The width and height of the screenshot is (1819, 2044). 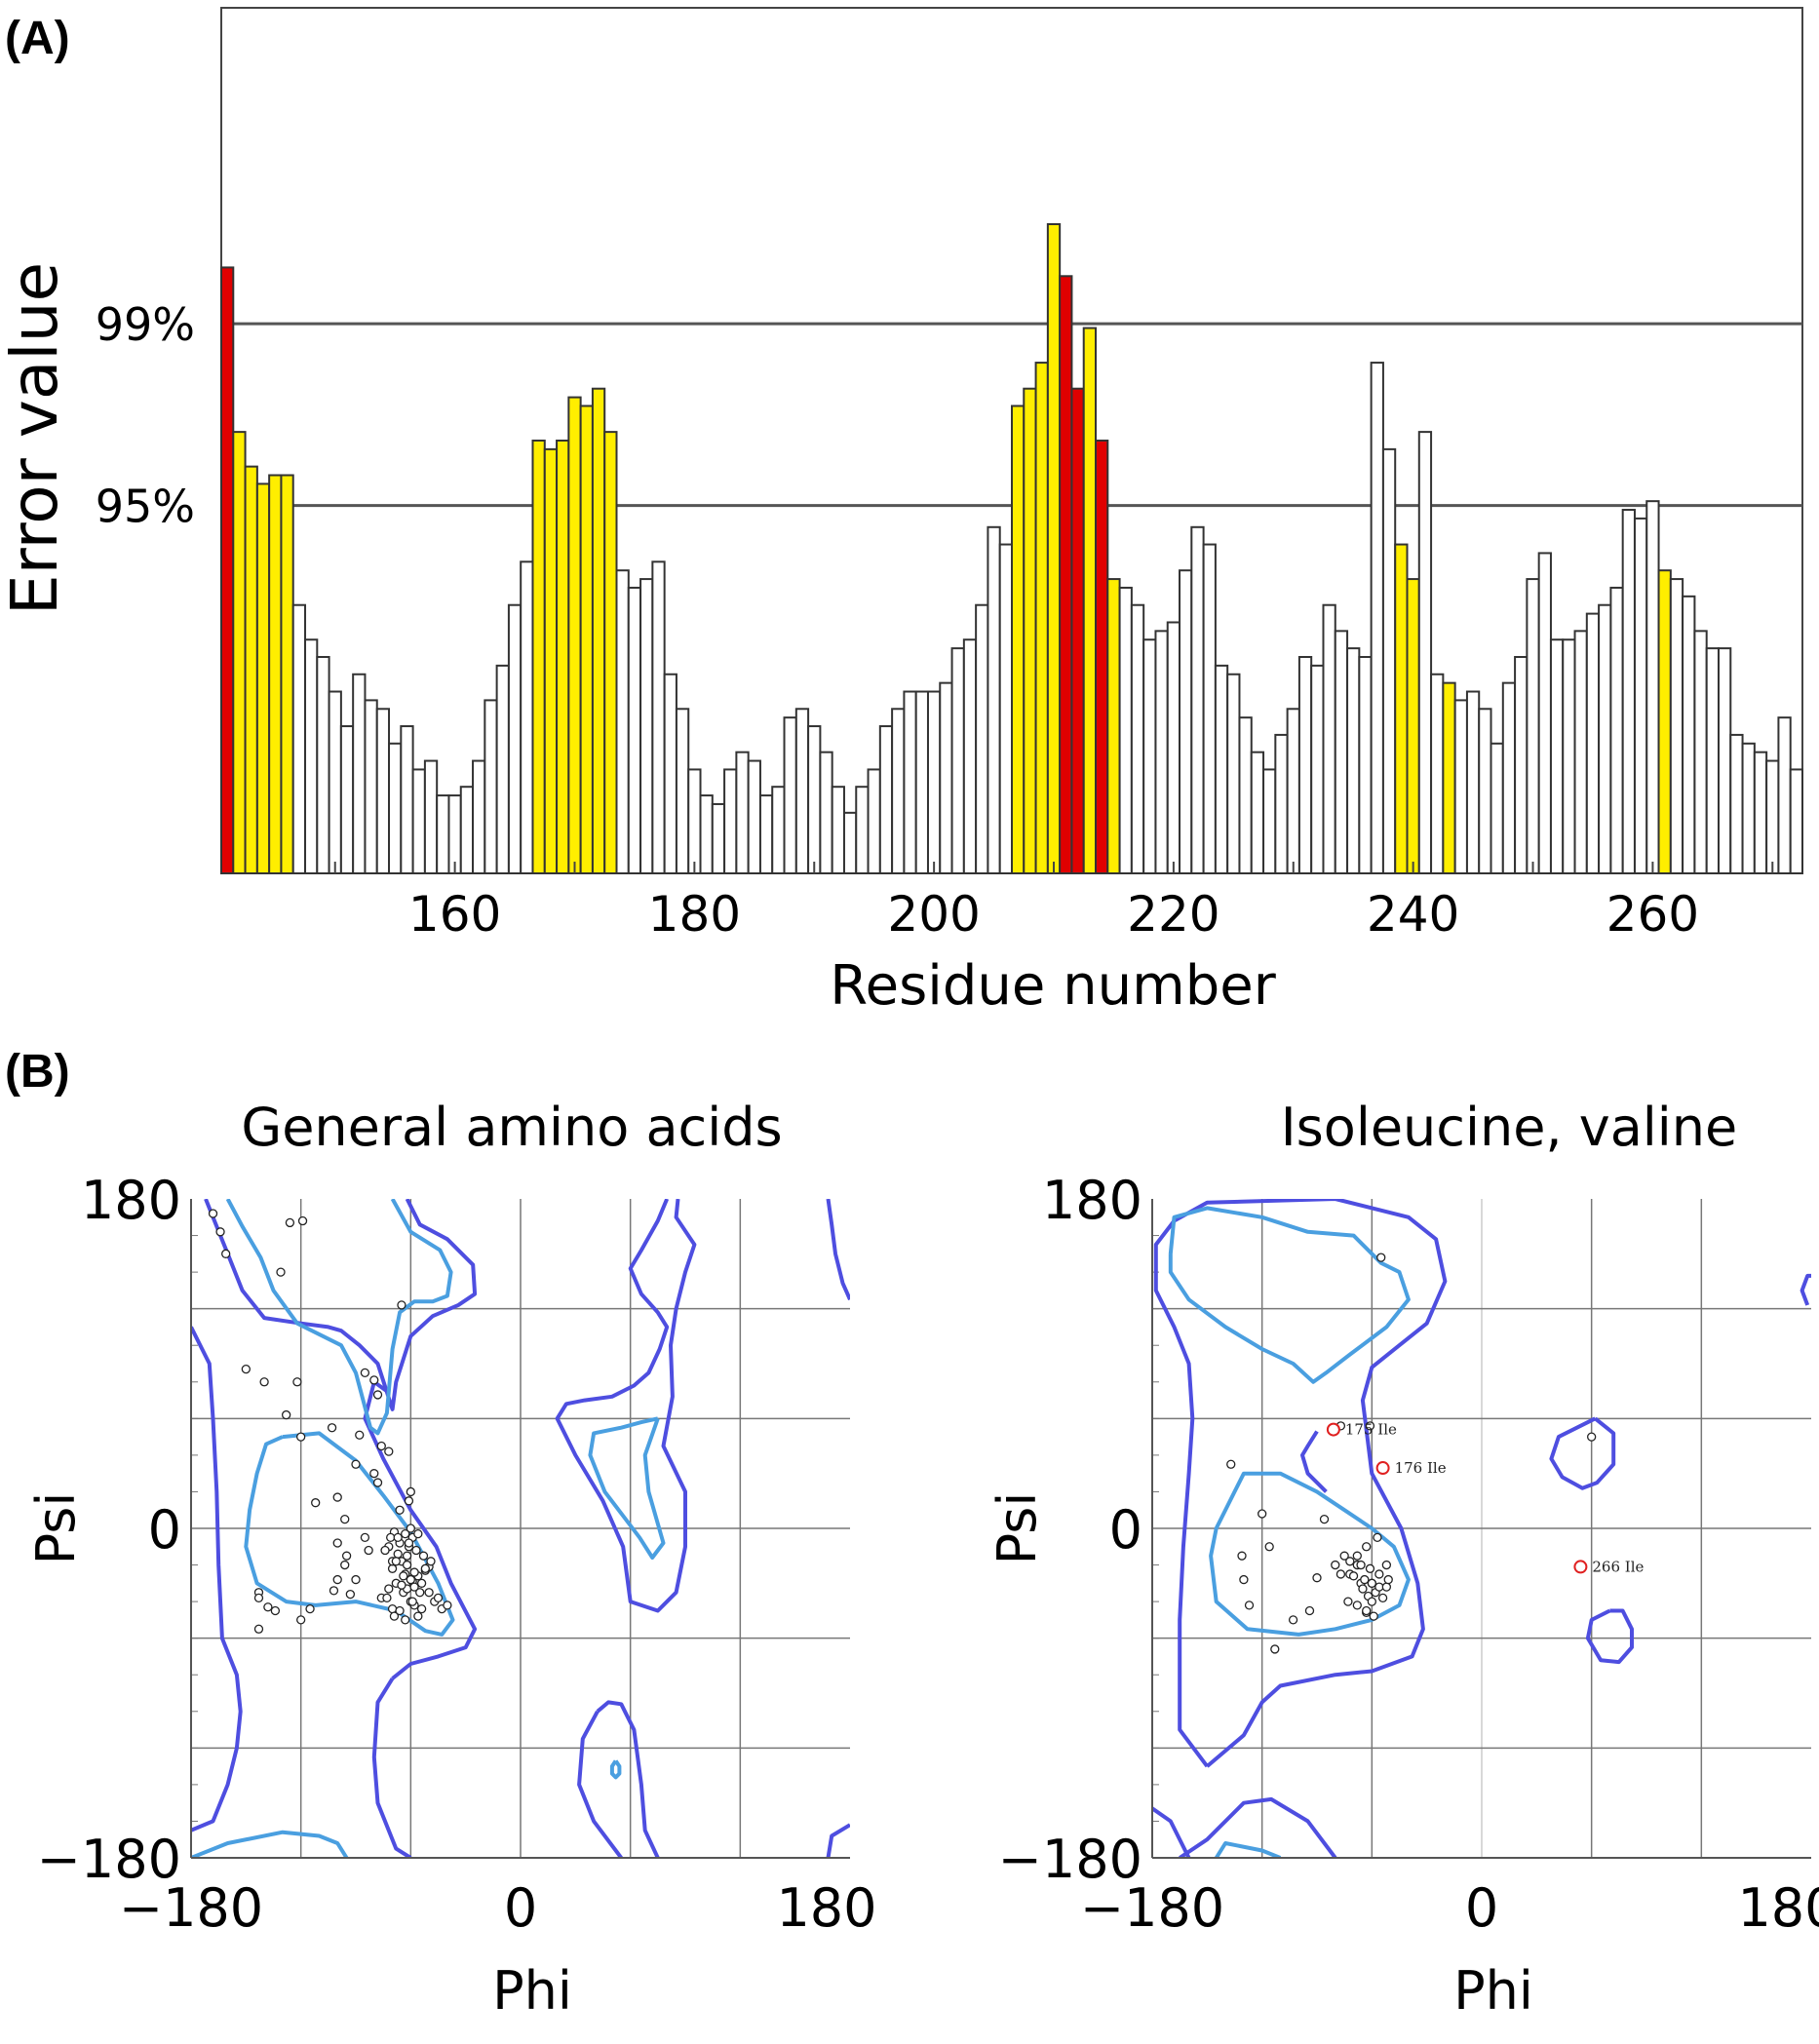 What do you see at coordinates (1509, 1127) in the screenshot?
I see `rama-ile-val-title: Isoleucine, valine` at bounding box center [1509, 1127].